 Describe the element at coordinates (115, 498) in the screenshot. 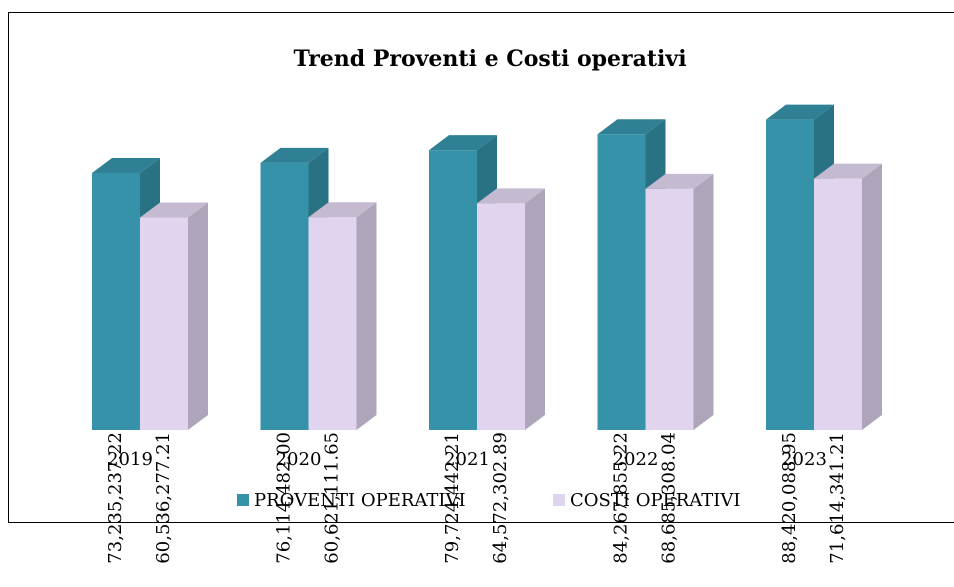

I see `value-label: 73,235,237.22` at that location.